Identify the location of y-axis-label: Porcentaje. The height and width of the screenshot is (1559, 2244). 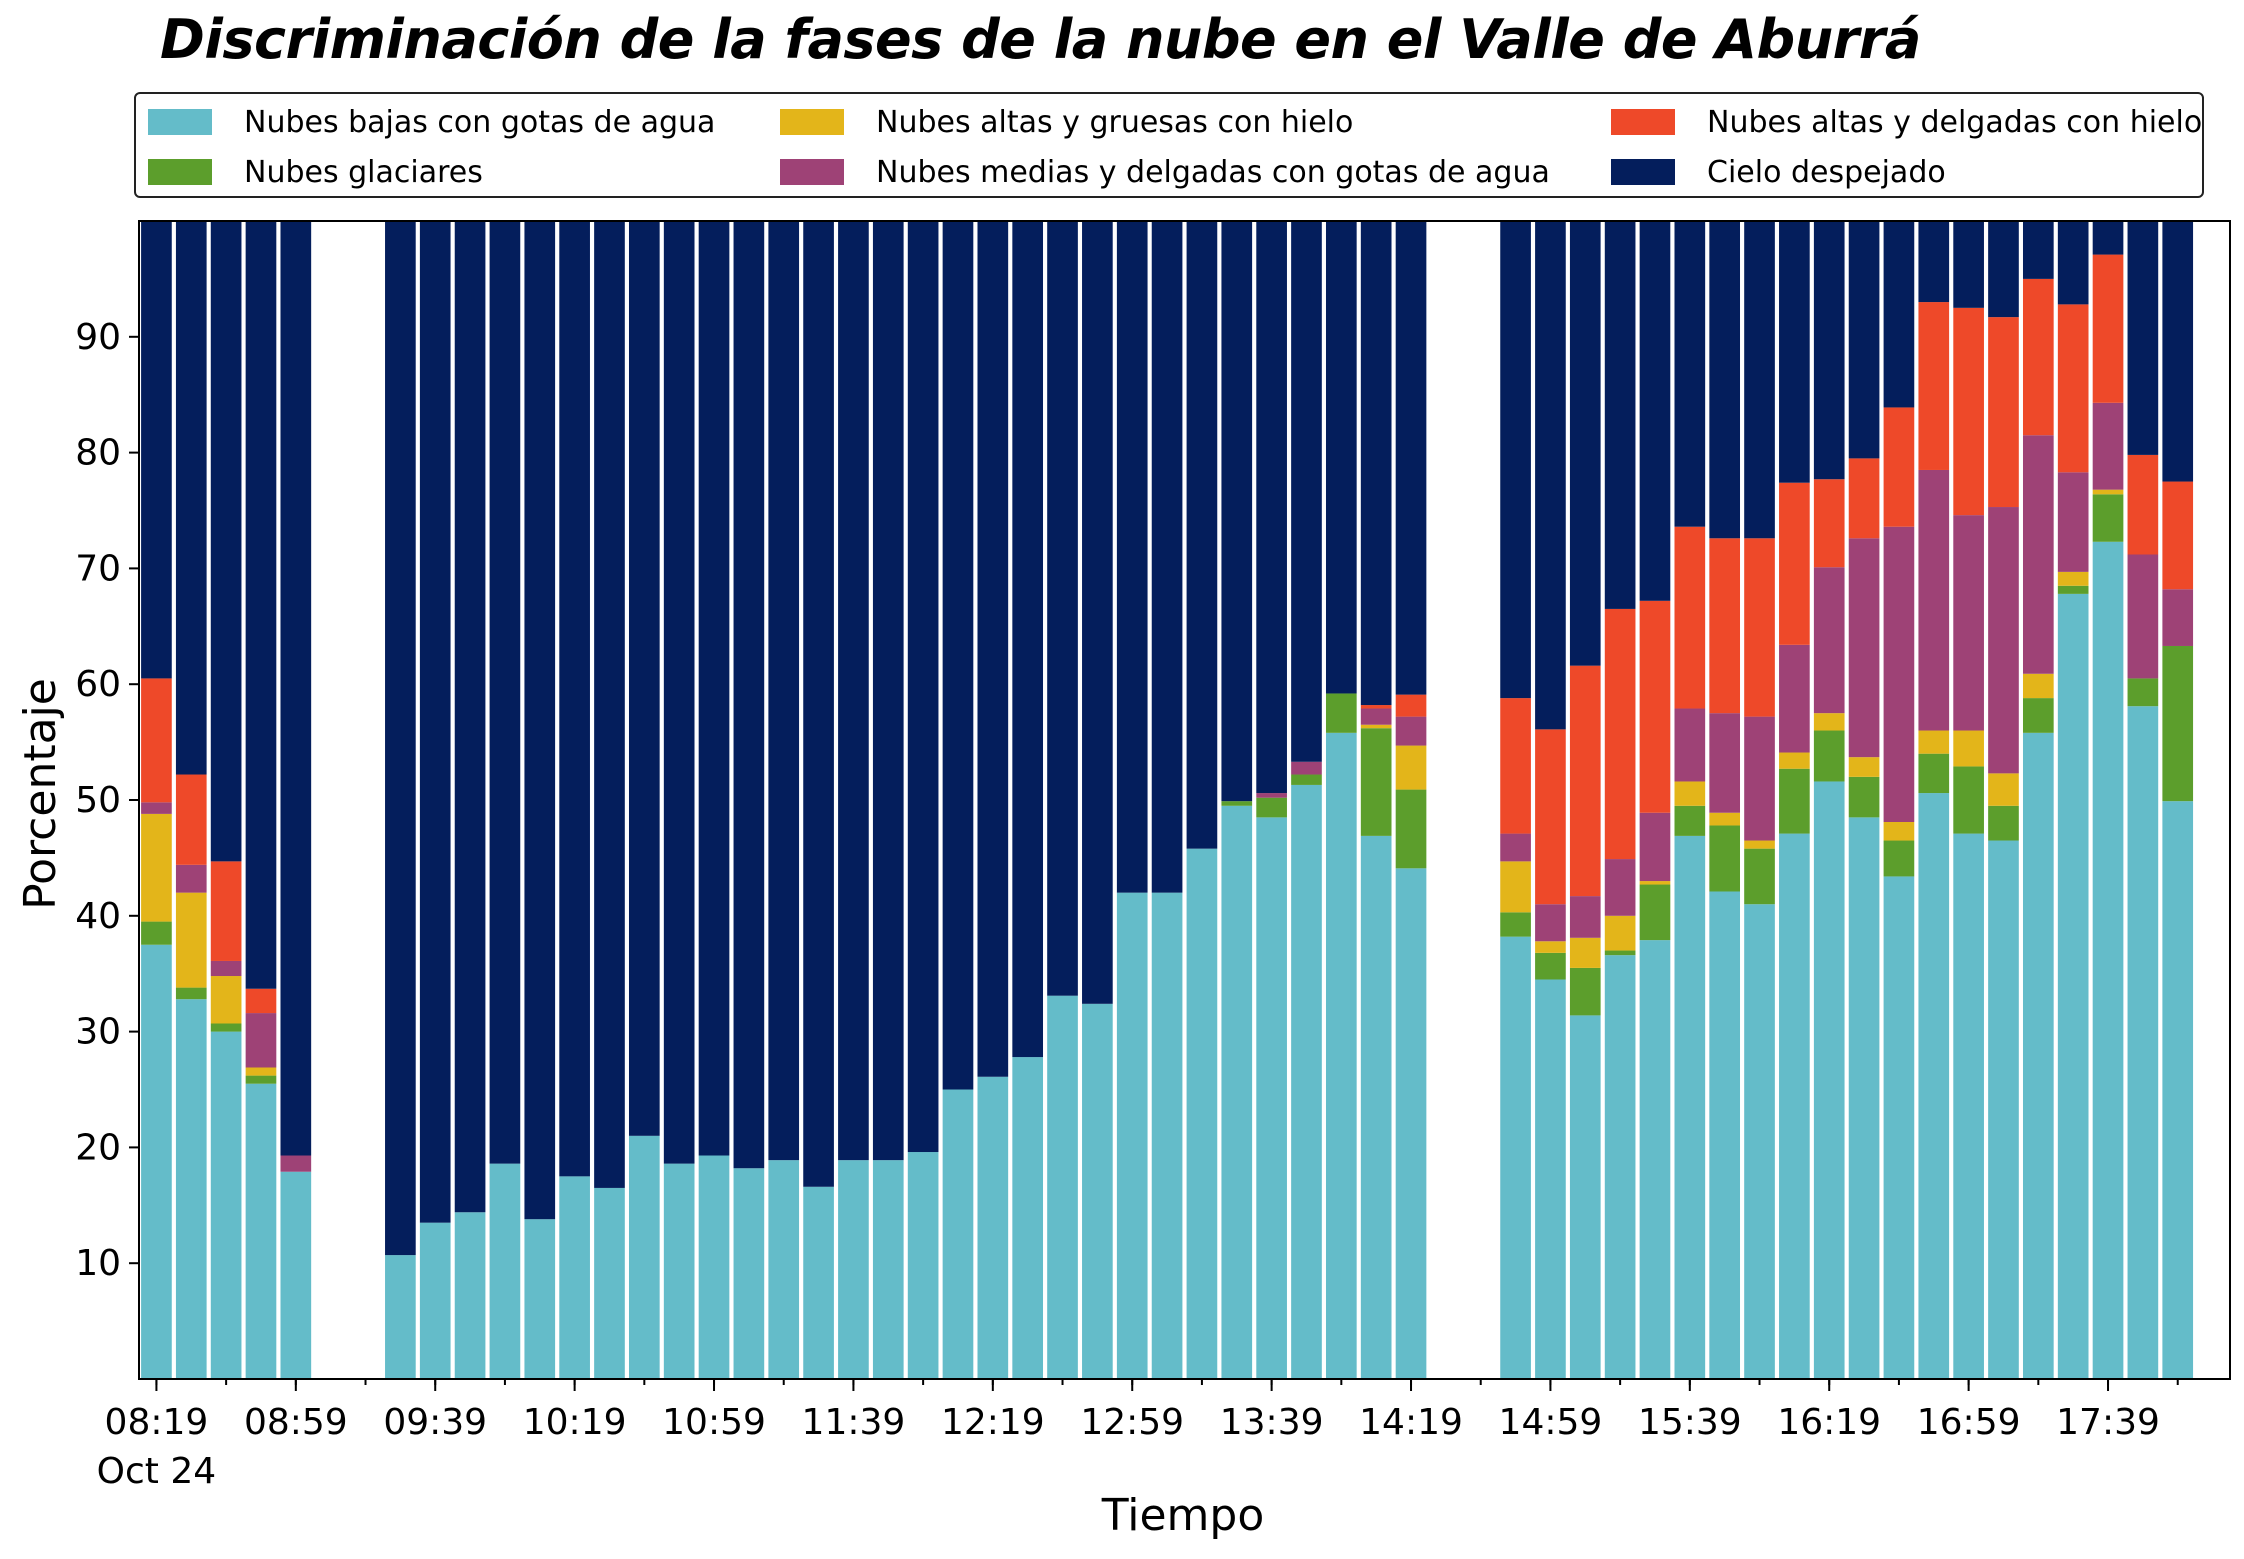
(40, 794).